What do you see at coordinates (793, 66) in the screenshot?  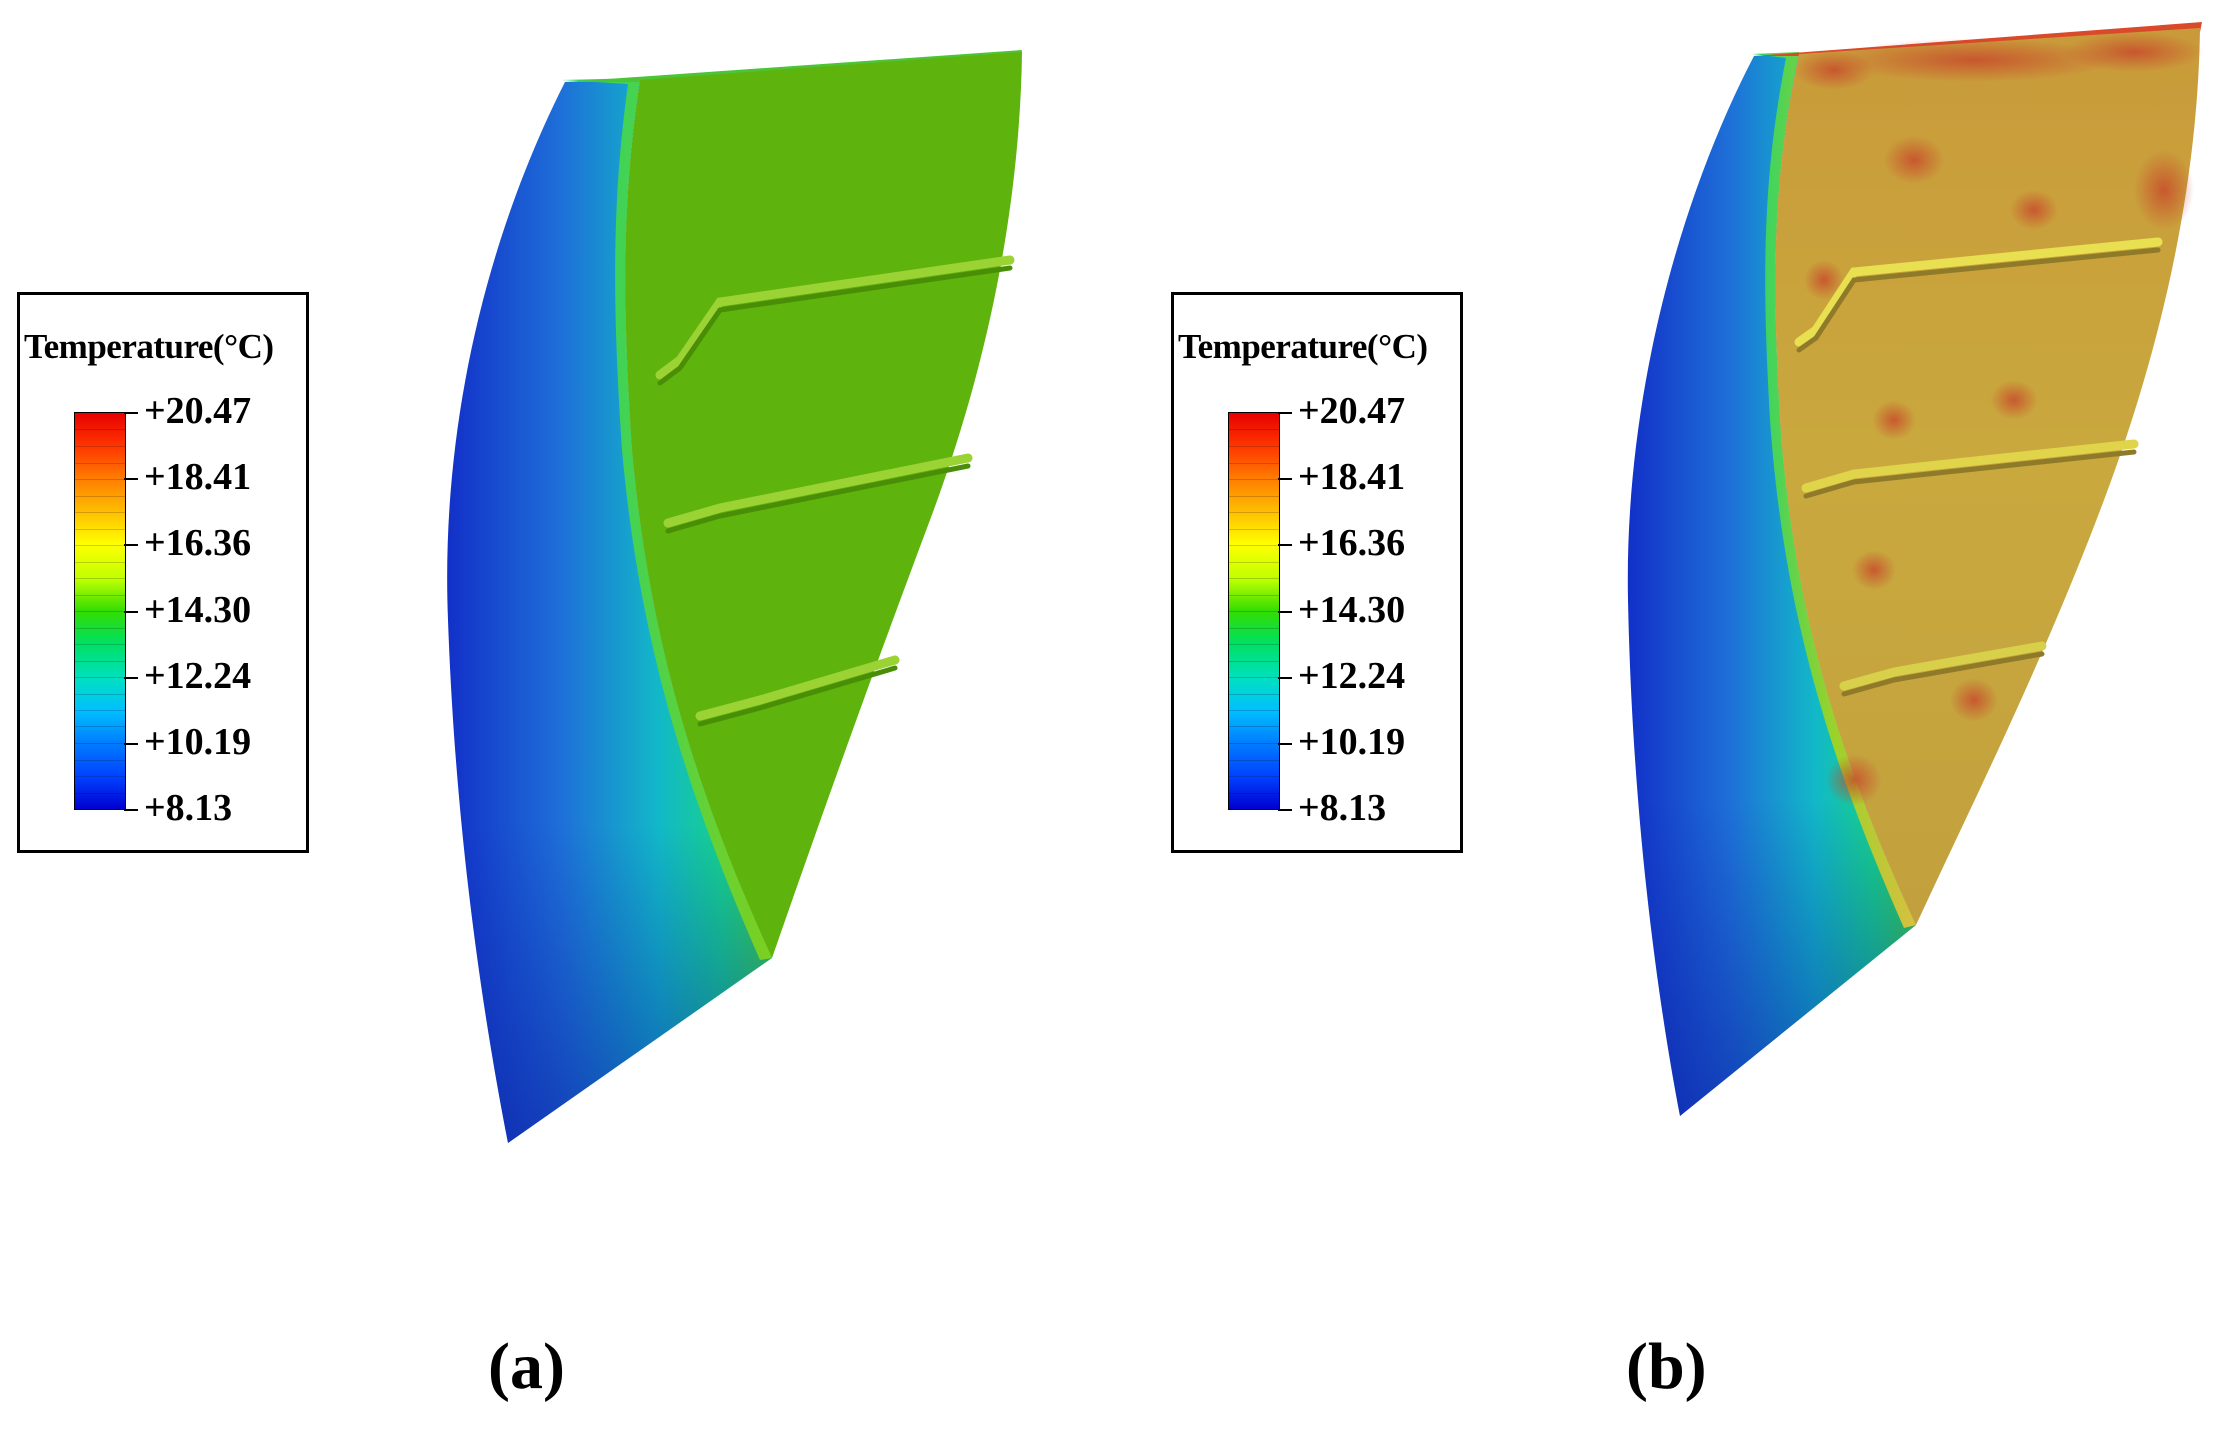 I see `top-edge` at bounding box center [793, 66].